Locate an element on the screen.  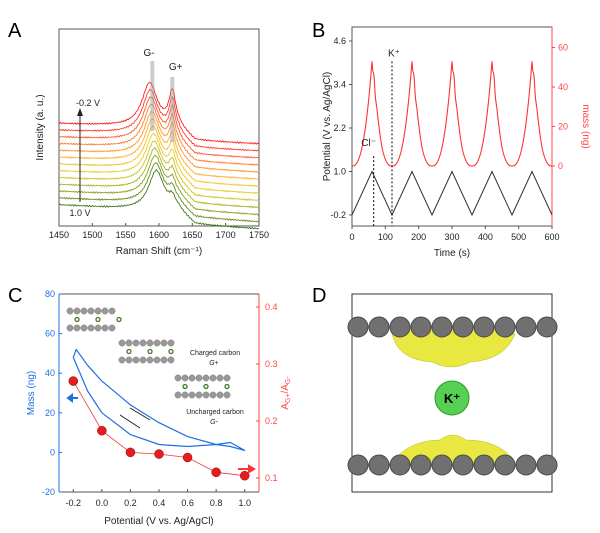
g-plus-label: G+ is located at coordinates (176, 67).